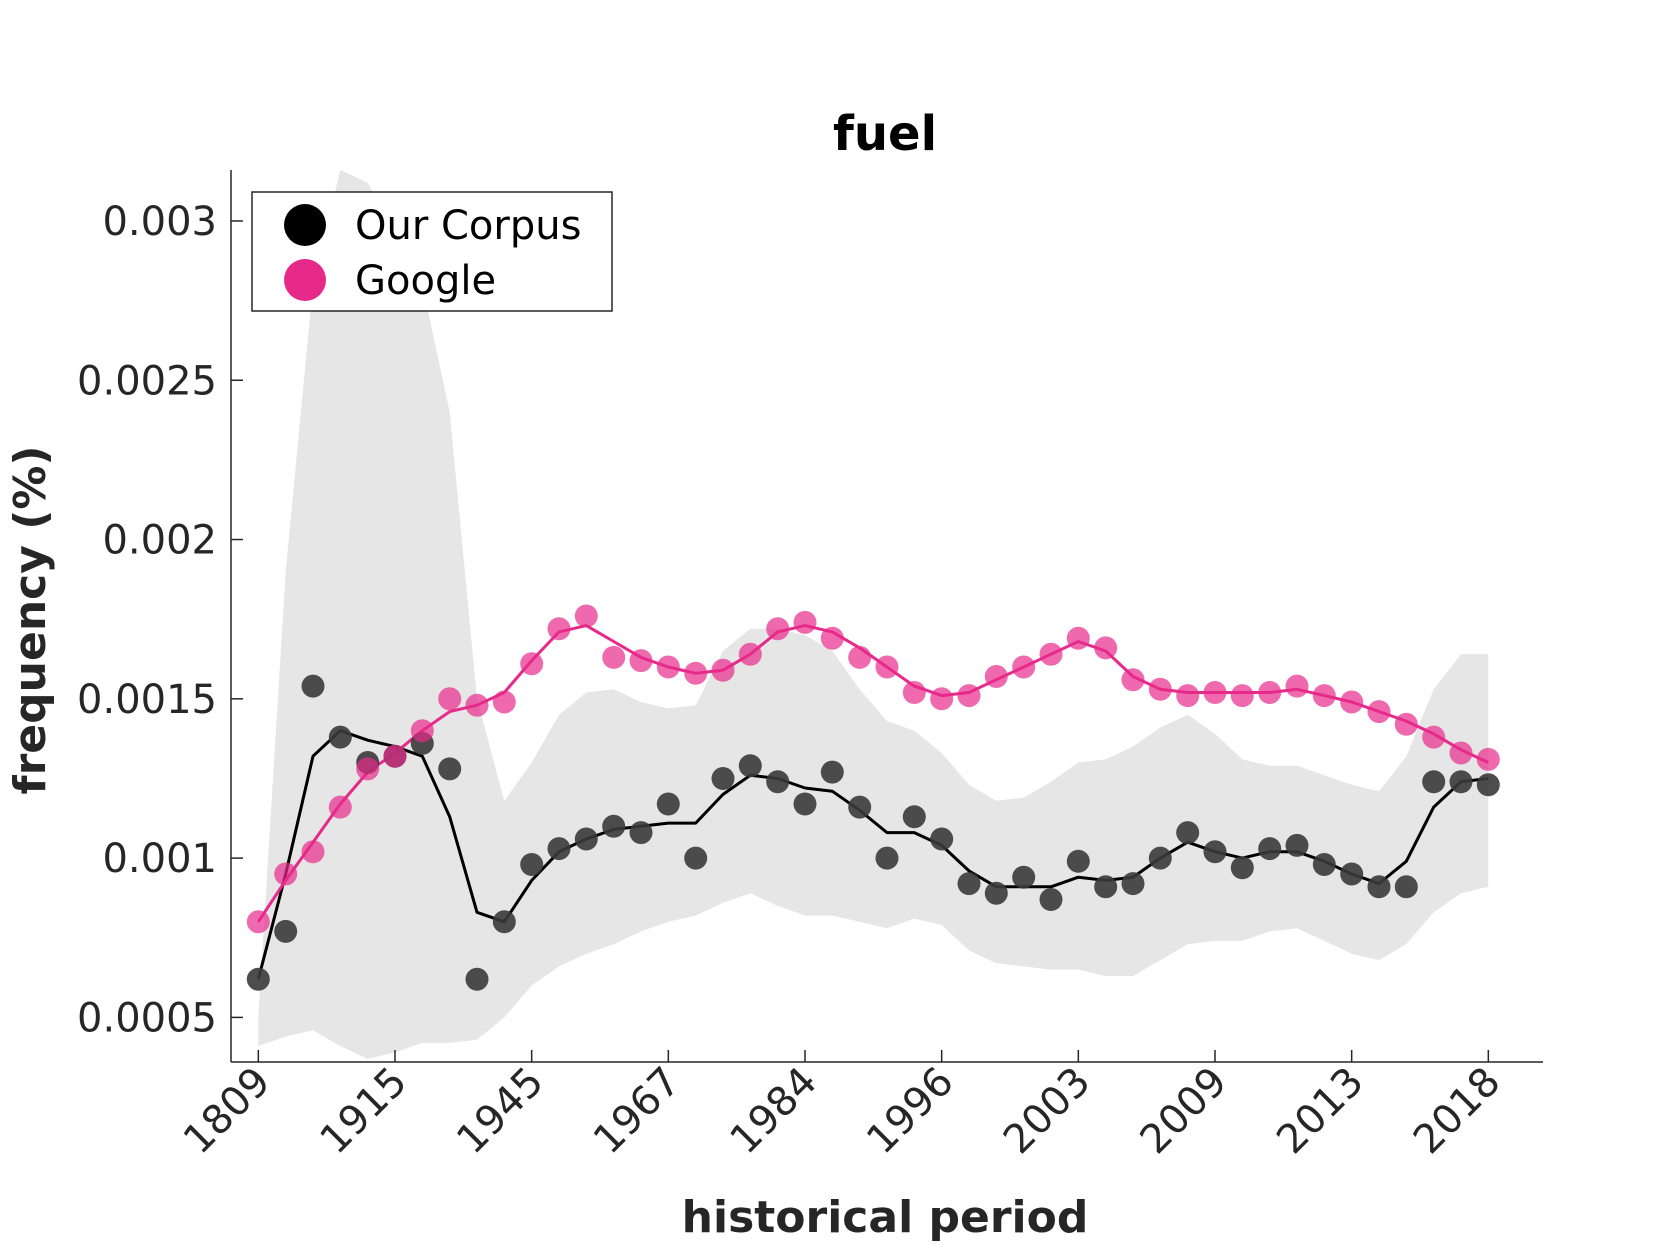  Describe the element at coordinates (637, 1111) in the screenshot. I see `x-tick-label: 1967` at that location.